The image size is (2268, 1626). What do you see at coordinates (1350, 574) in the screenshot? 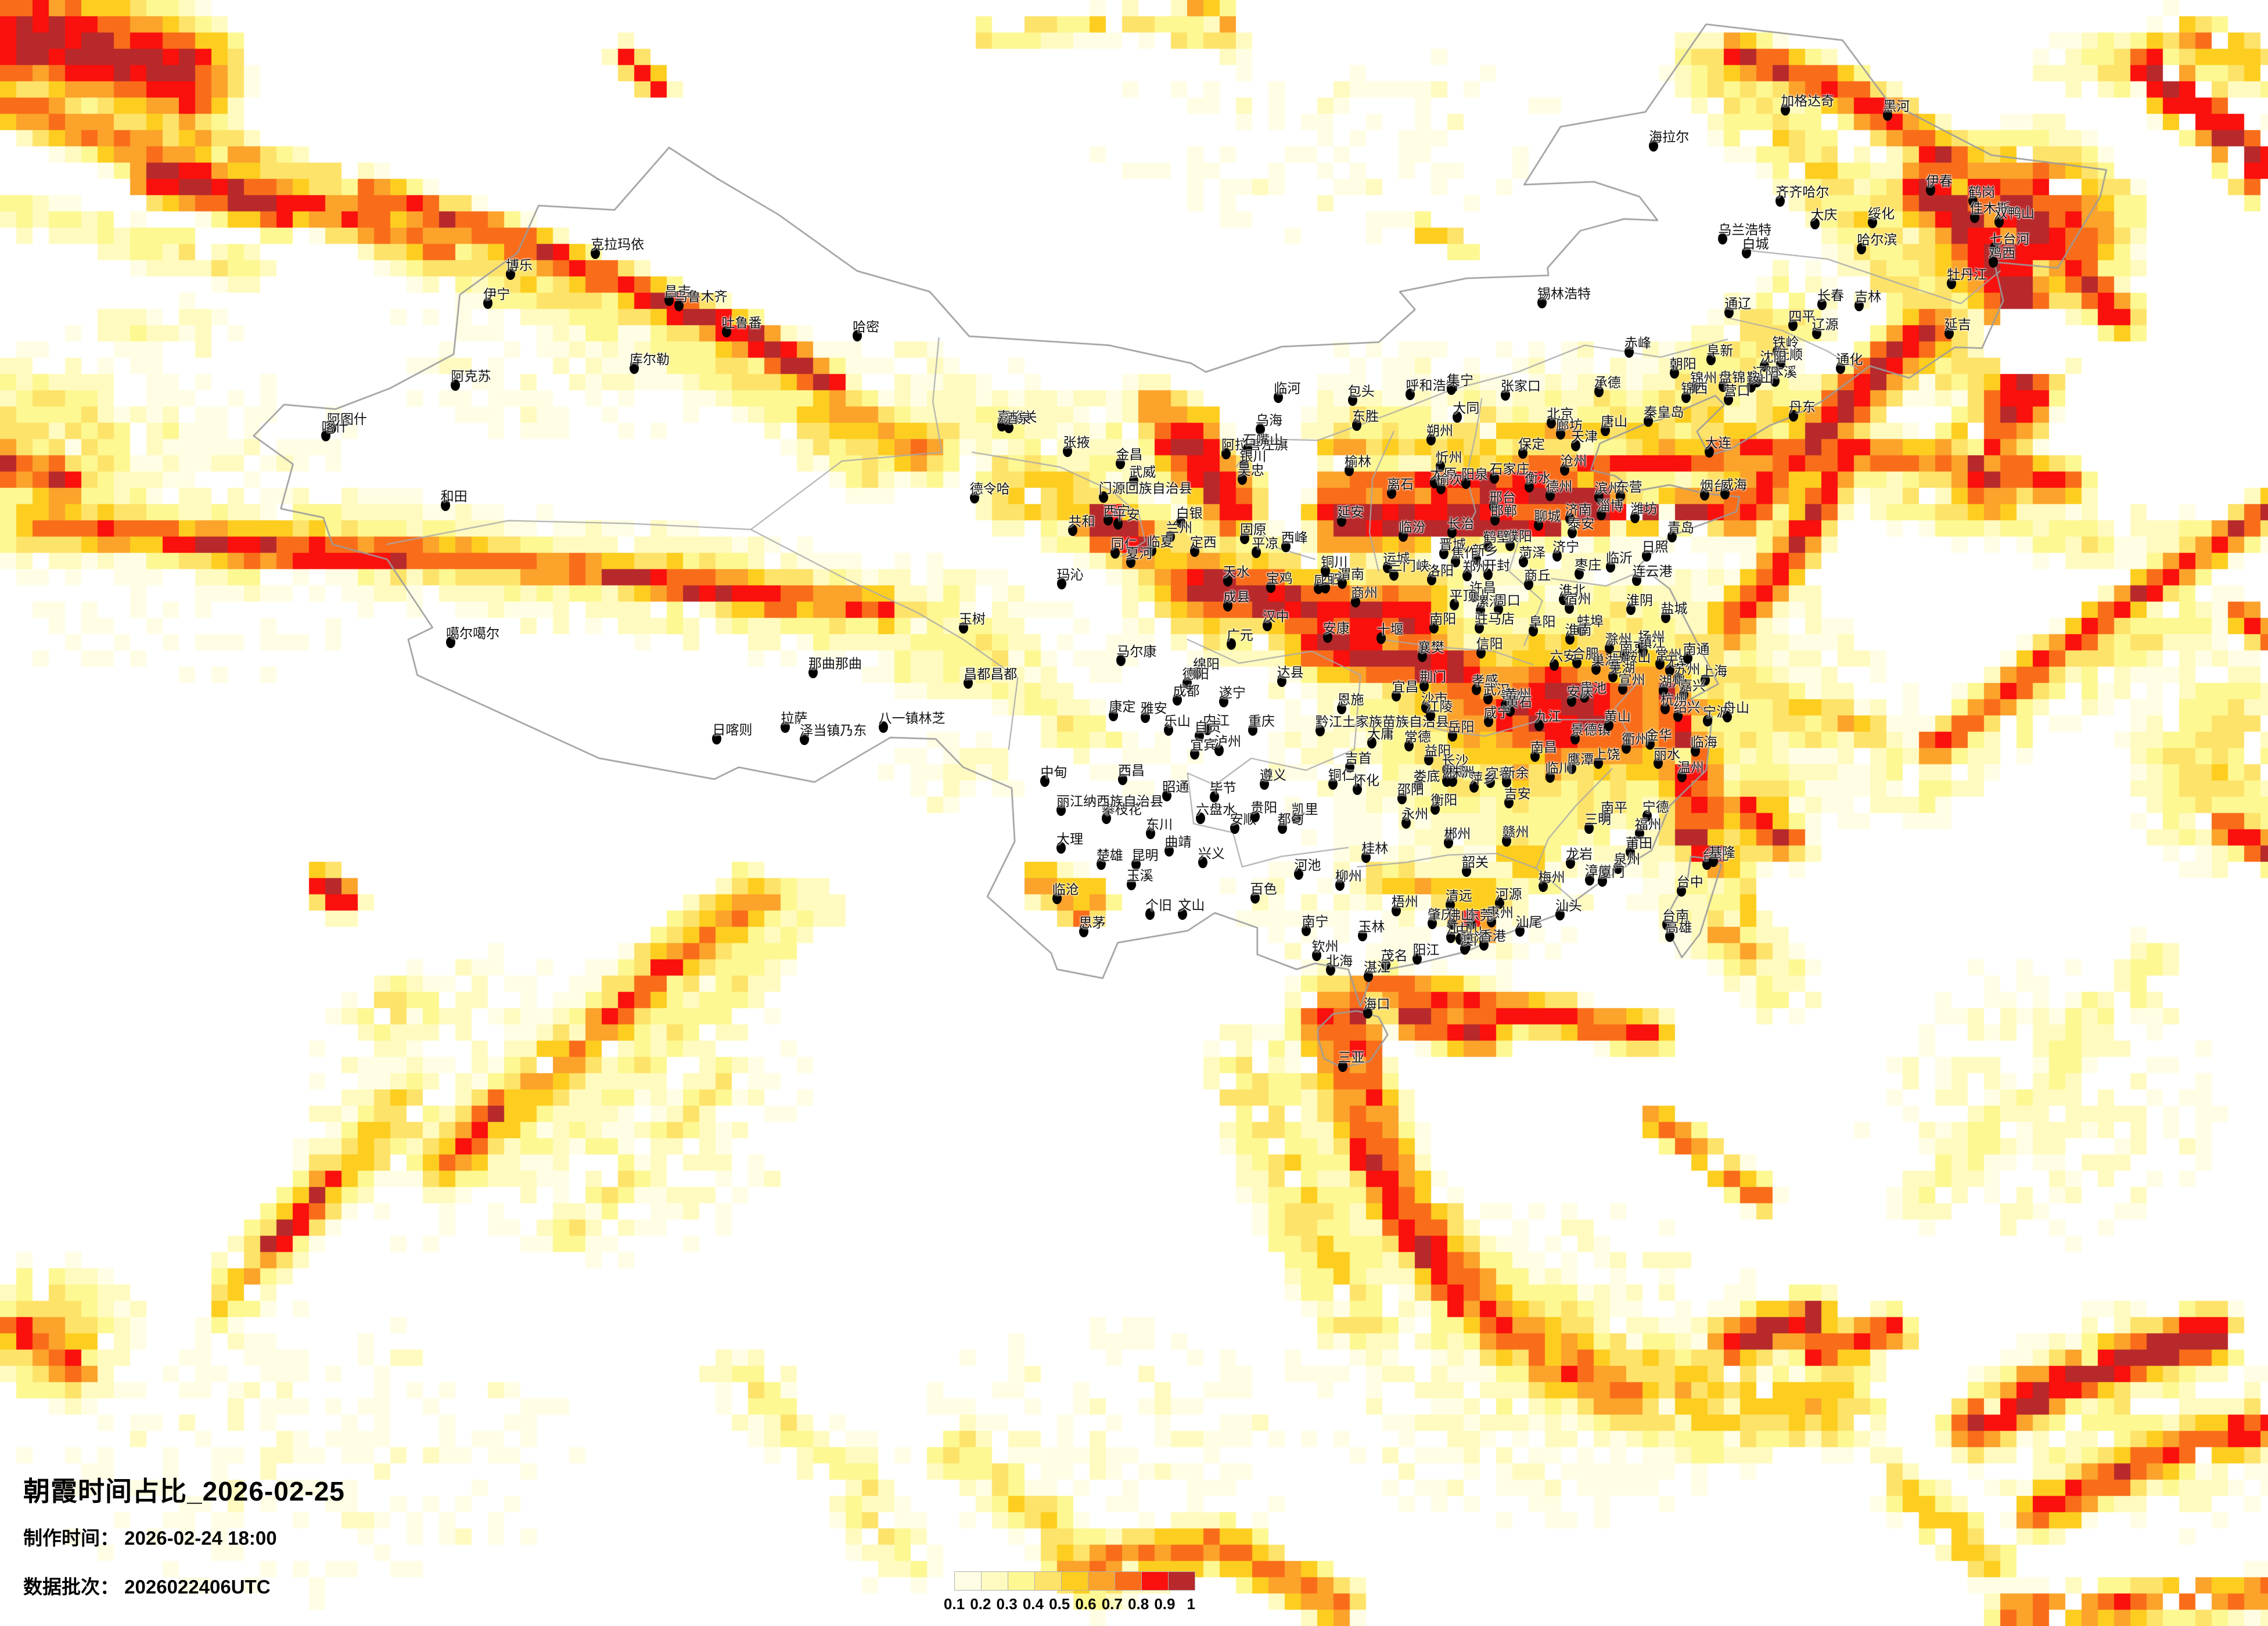
I see `city-label: 渭南` at bounding box center [1350, 574].